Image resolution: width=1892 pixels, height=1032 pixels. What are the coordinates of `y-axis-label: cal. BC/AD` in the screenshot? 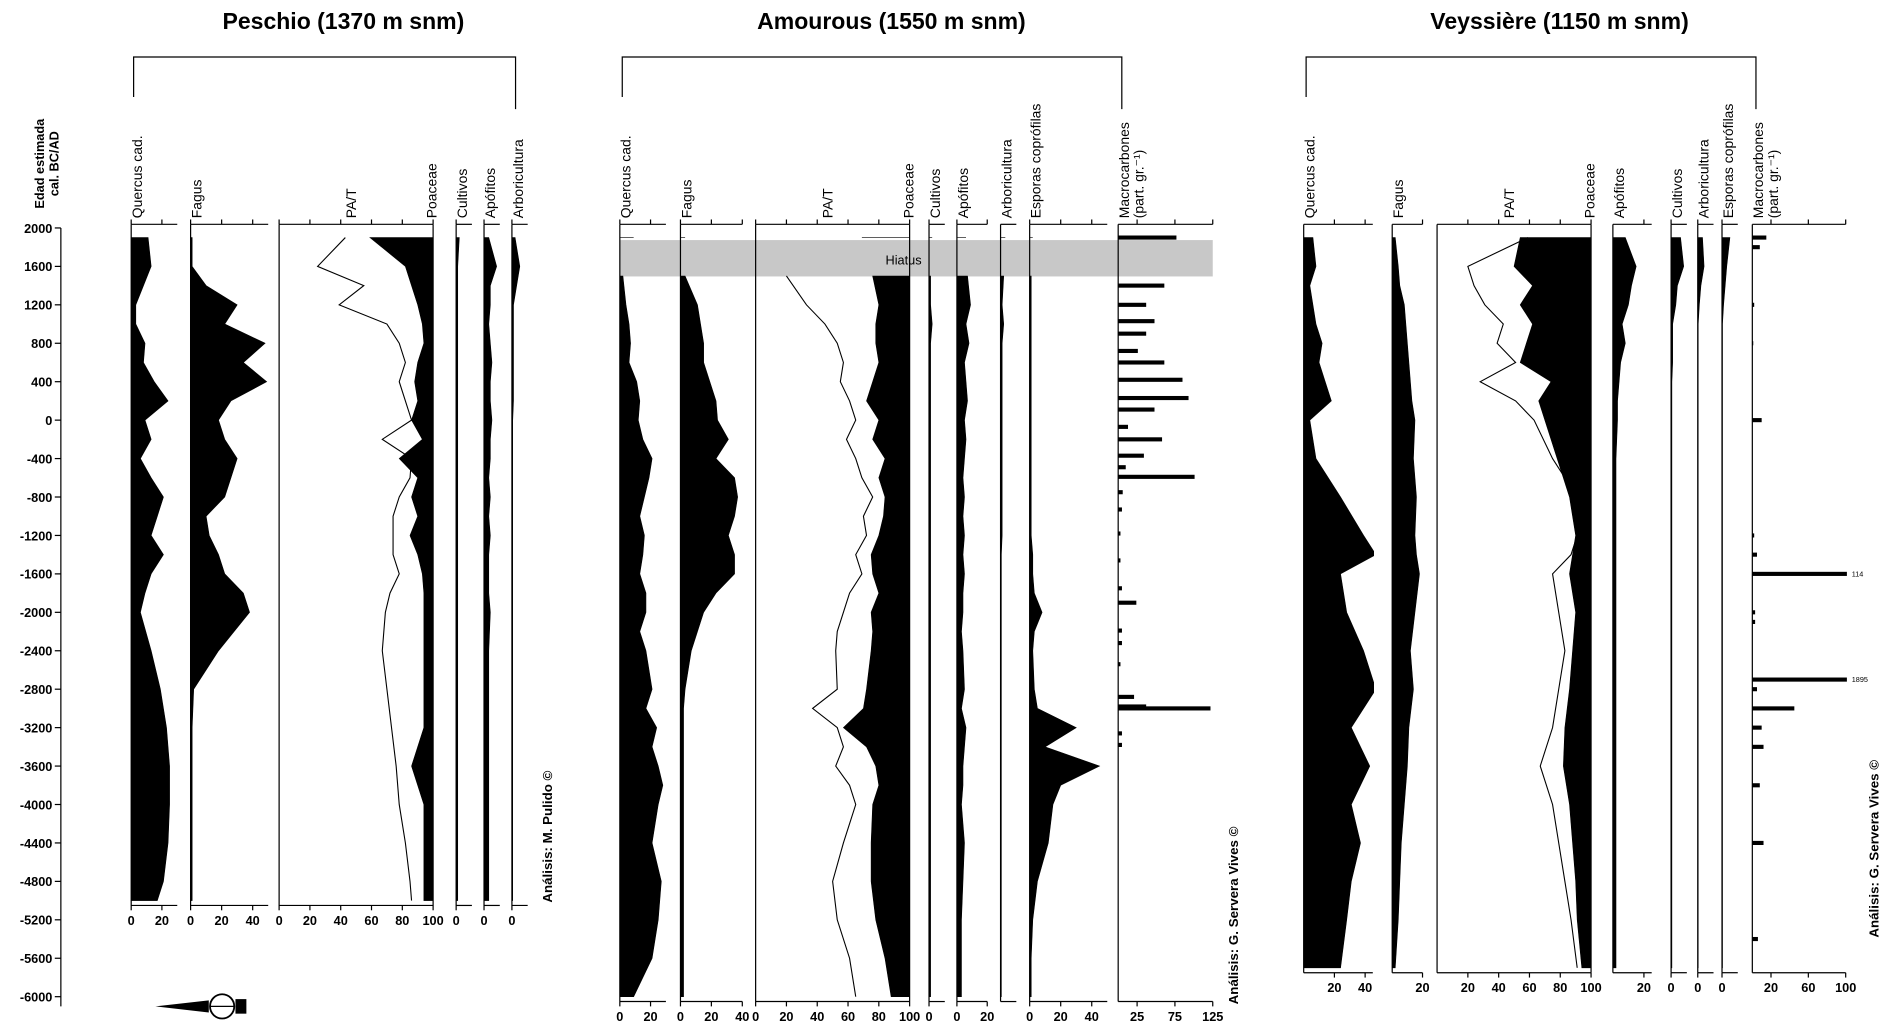 It's located at (53, 163).